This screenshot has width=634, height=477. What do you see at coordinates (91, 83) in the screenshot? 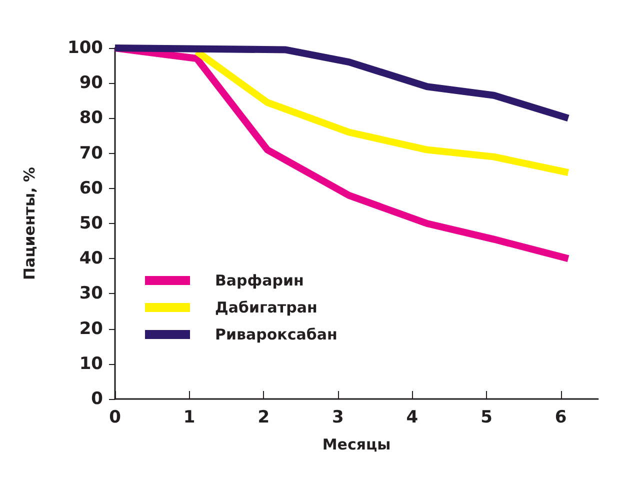
I see `y-tick-label: 90` at bounding box center [91, 83].